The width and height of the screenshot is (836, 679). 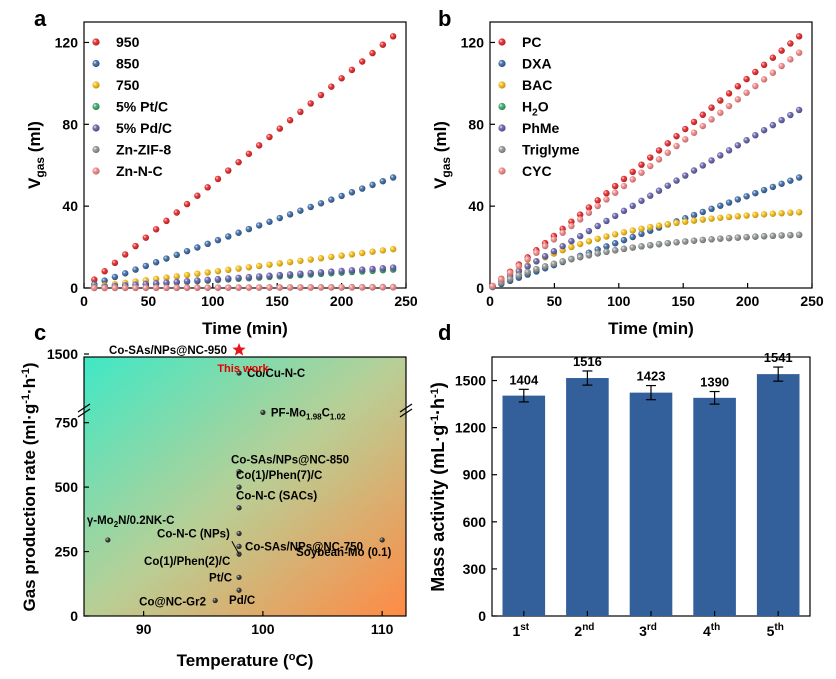 I want to click on pd-category-label: 3rd, so click(x=648, y=630).